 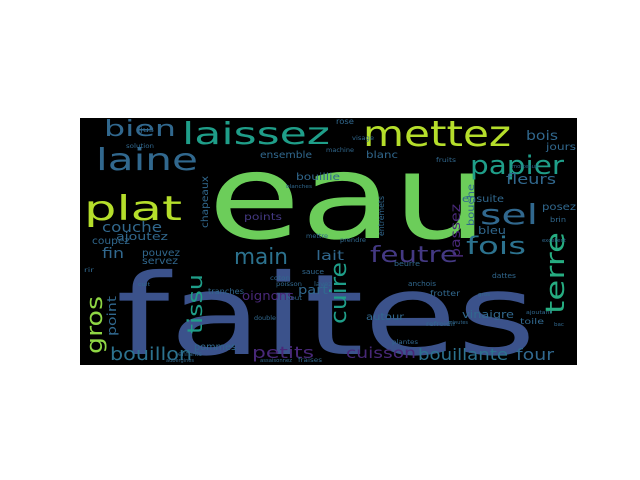 What do you see at coordinates (381, 216) in the screenshot?
I see `word-entremets: entremets` at bounding box center [381, 216].